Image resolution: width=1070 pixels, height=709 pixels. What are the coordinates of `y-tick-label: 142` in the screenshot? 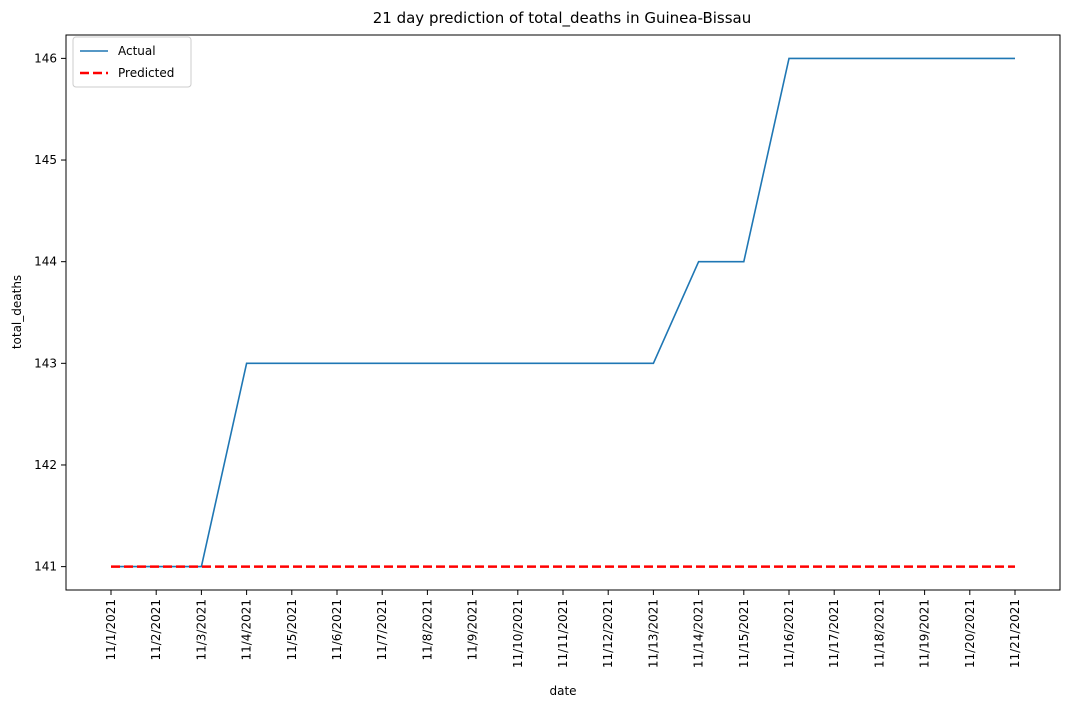 It's located at (45, 465).